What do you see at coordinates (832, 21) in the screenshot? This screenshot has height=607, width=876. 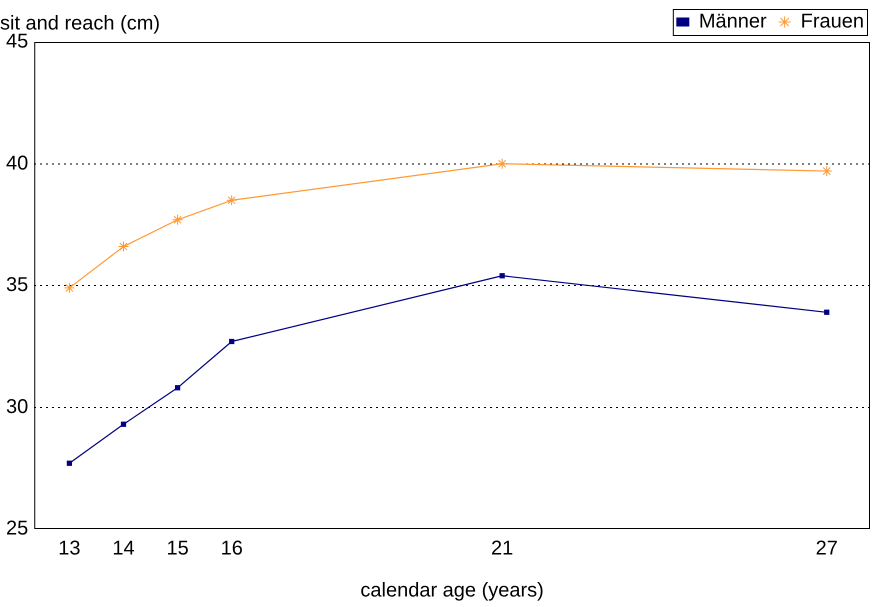 I see `legend-label: Frauen` at bounding box center [832, 21].